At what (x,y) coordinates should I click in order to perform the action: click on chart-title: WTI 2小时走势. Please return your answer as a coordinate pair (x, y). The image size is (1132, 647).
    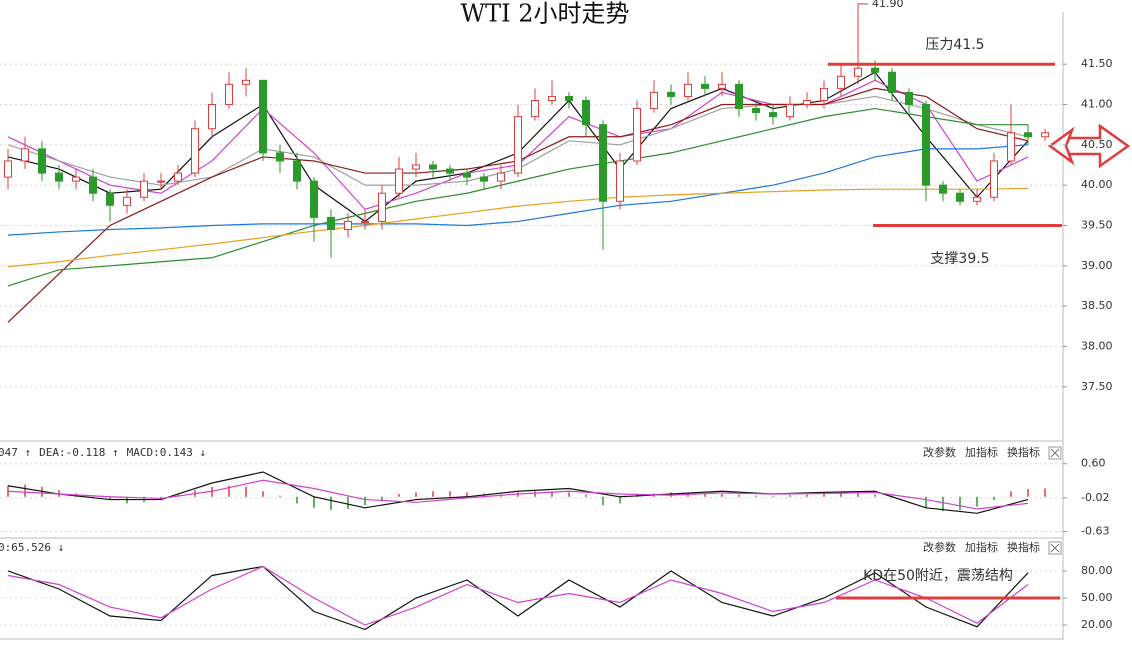
    Looking at the image, I should click on (544, 14).